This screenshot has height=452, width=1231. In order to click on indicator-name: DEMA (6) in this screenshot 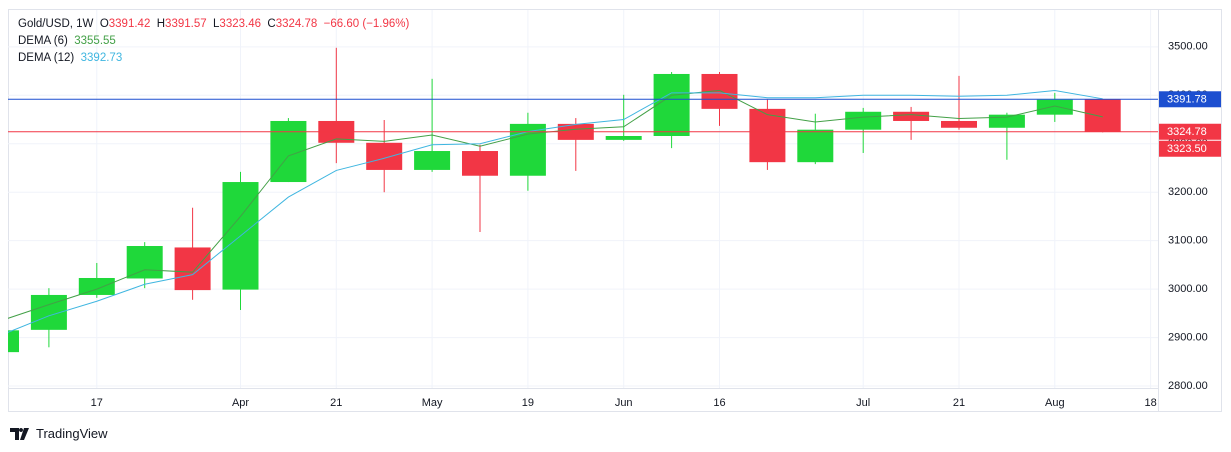, I will do `click(43, 41)`.